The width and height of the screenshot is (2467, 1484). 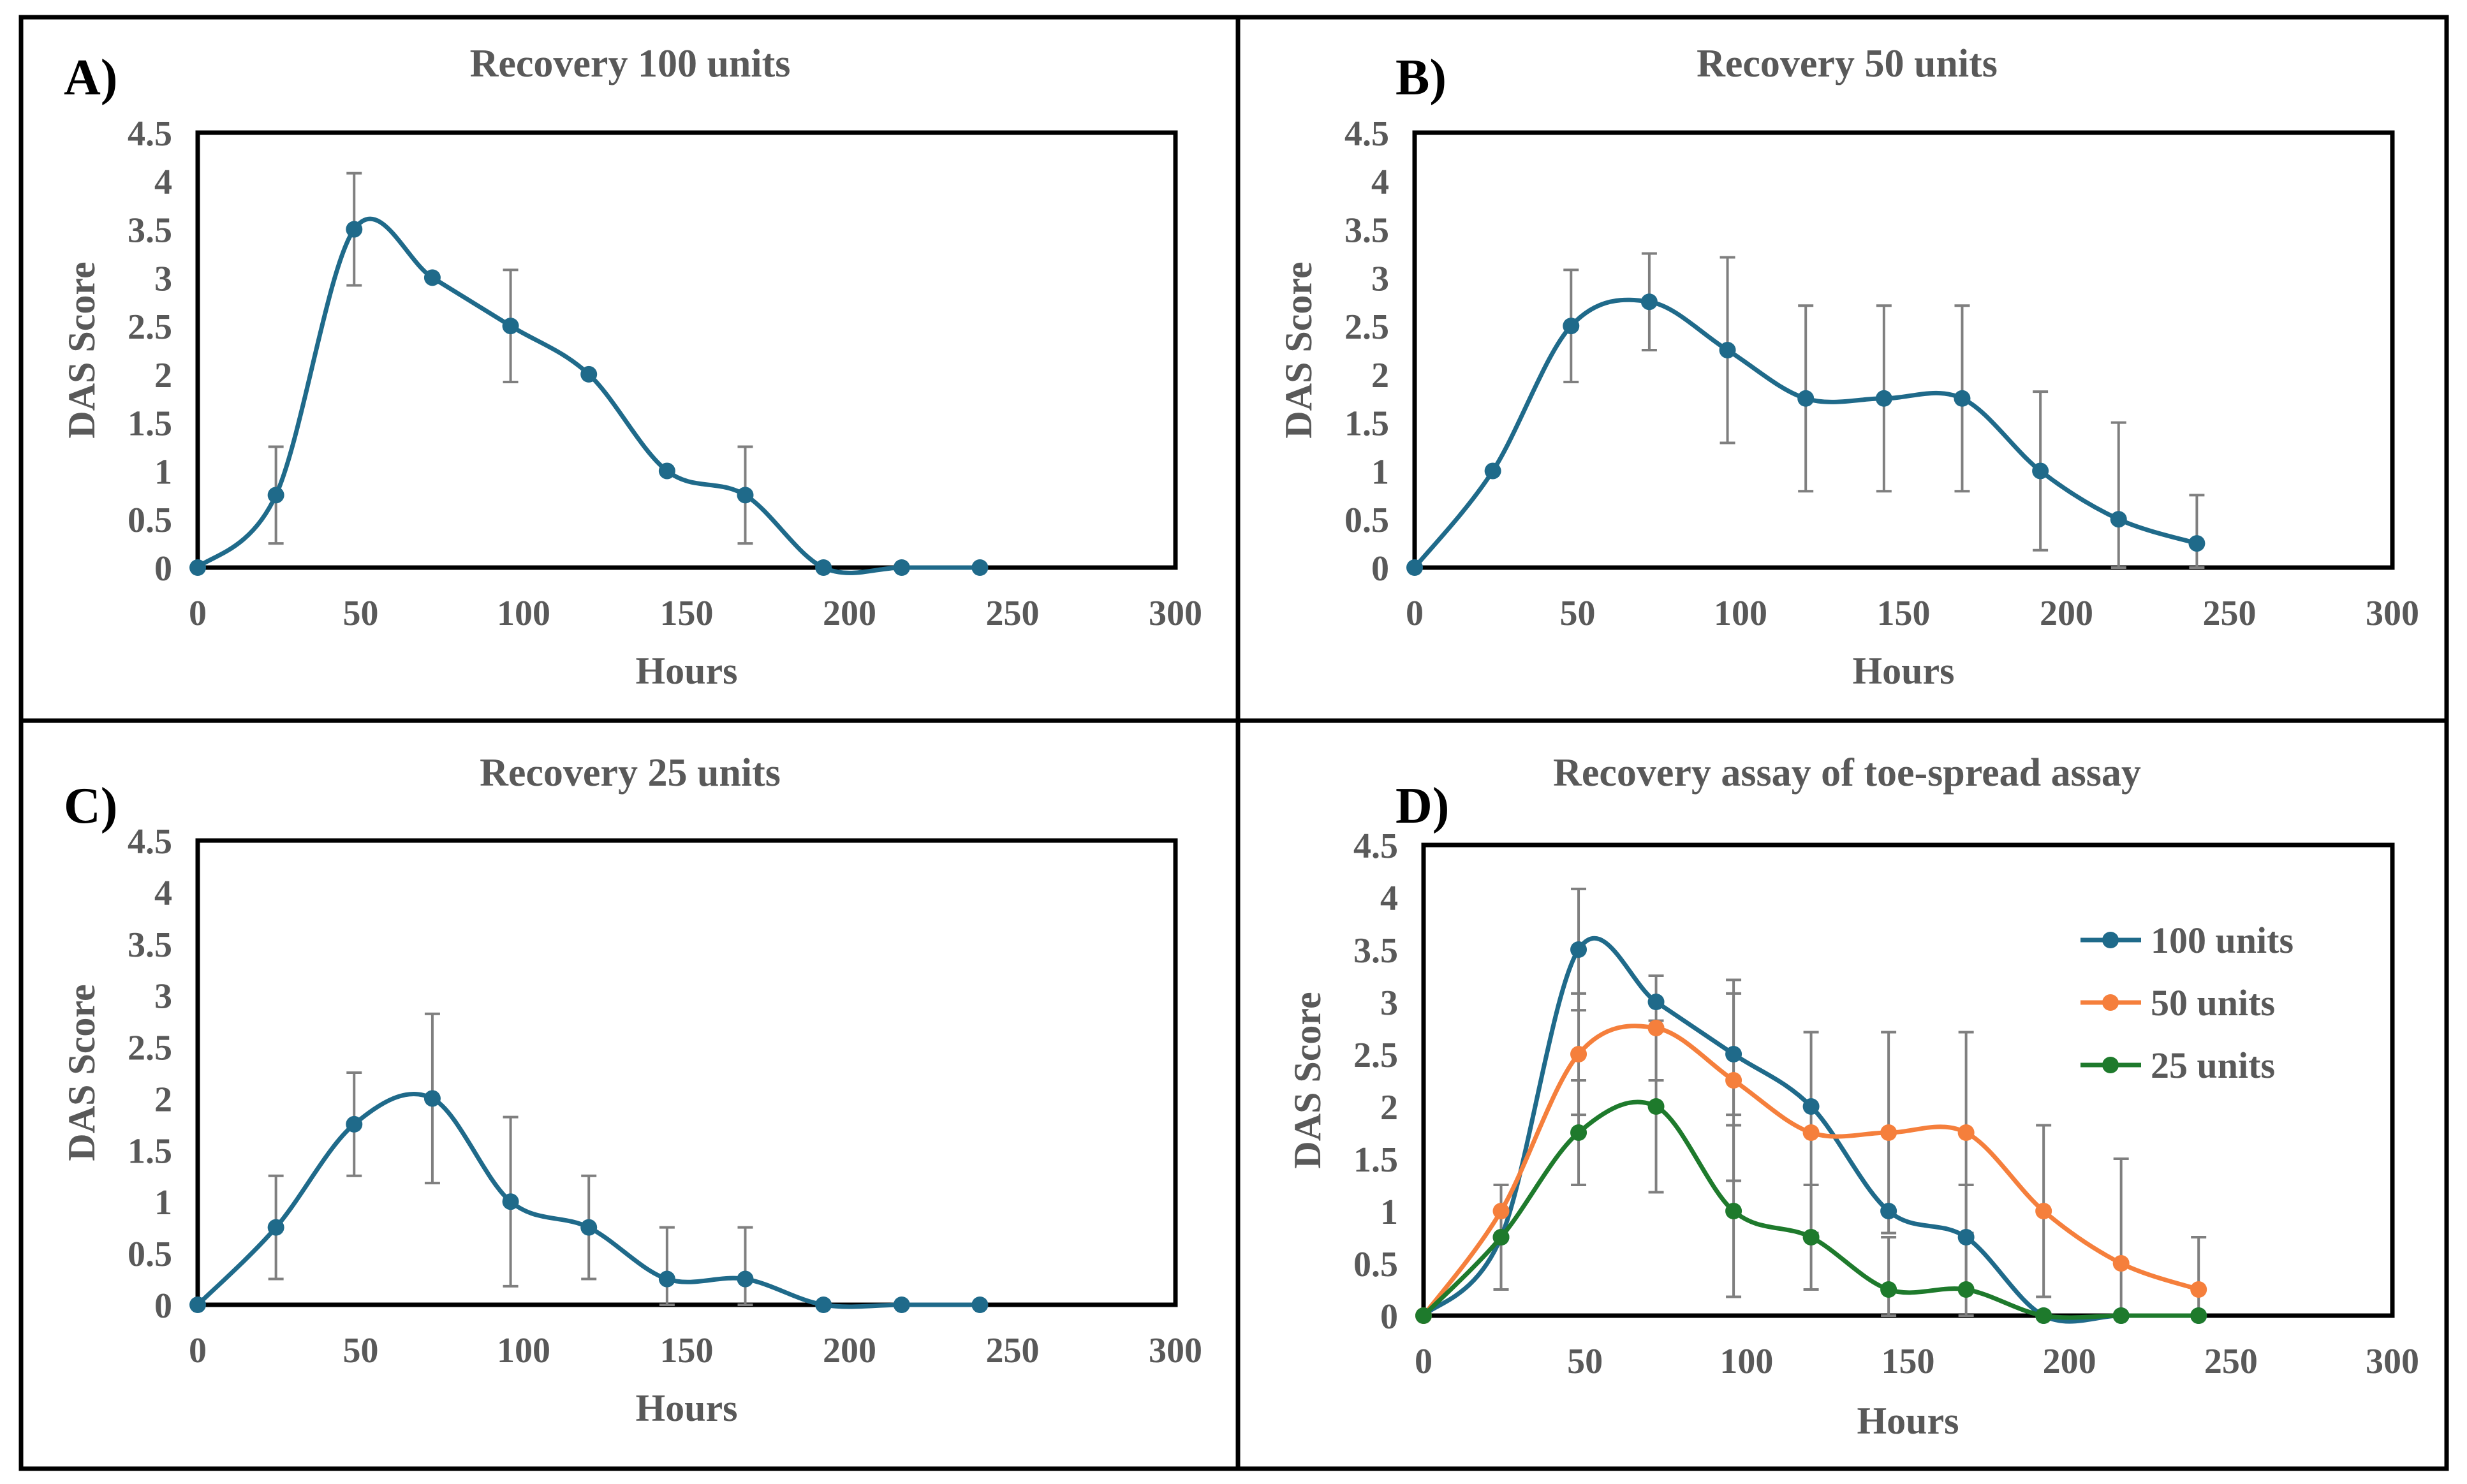 What do you see at coordinates (2222, 940) in the screenshot?
I see `legend-label: 100 units` at bounding box center [2222, 940].